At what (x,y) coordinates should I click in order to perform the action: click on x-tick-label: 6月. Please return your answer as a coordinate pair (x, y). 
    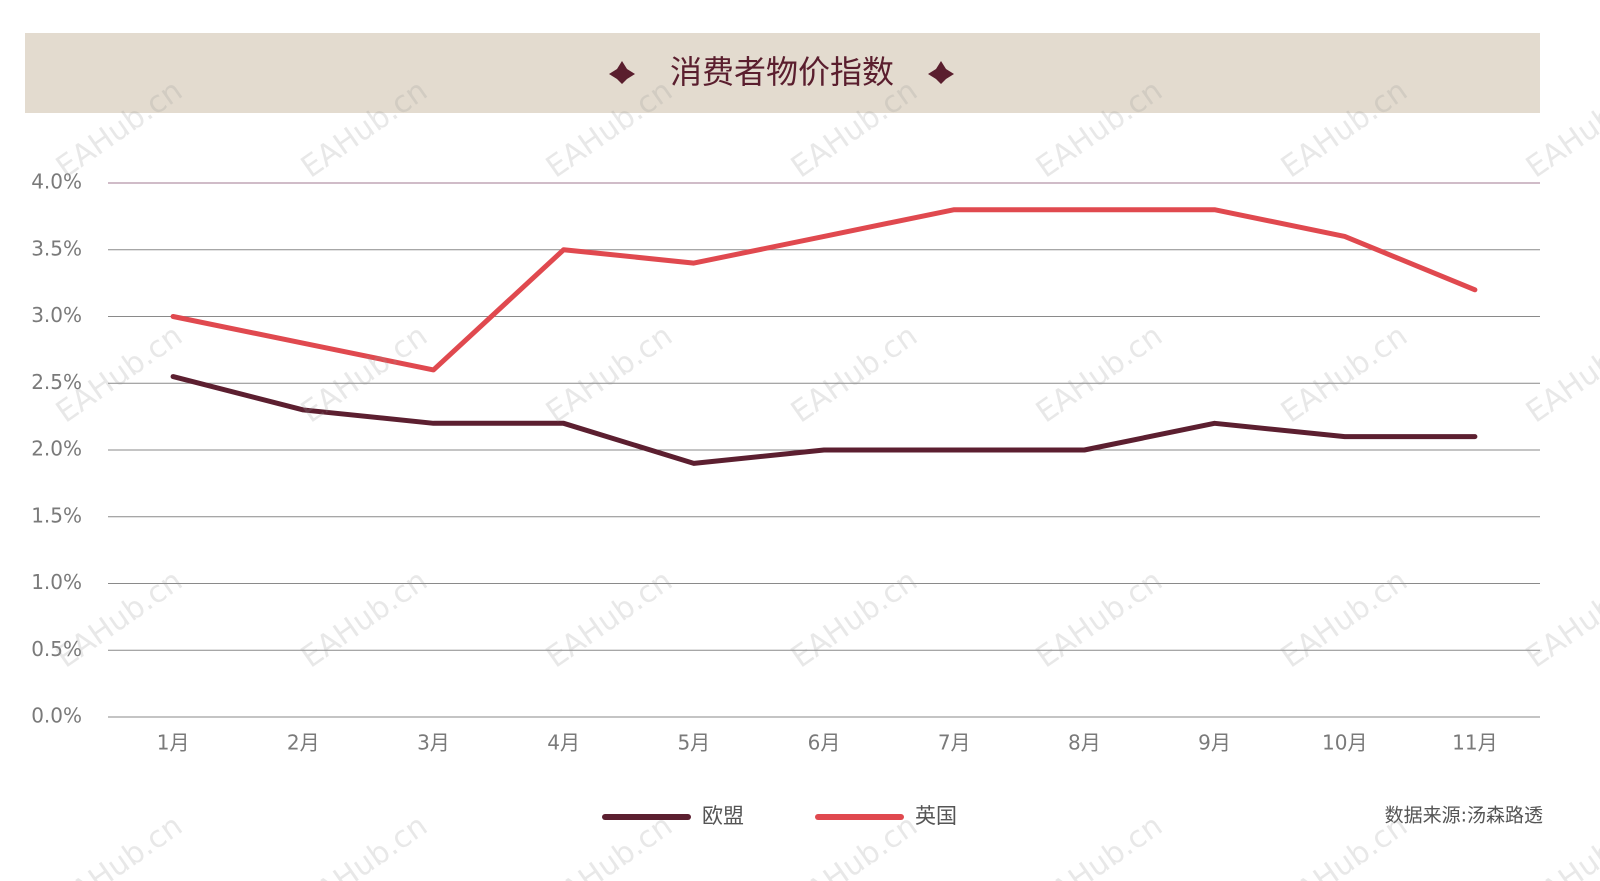
    Looking at the image, I should click on (824, 743).